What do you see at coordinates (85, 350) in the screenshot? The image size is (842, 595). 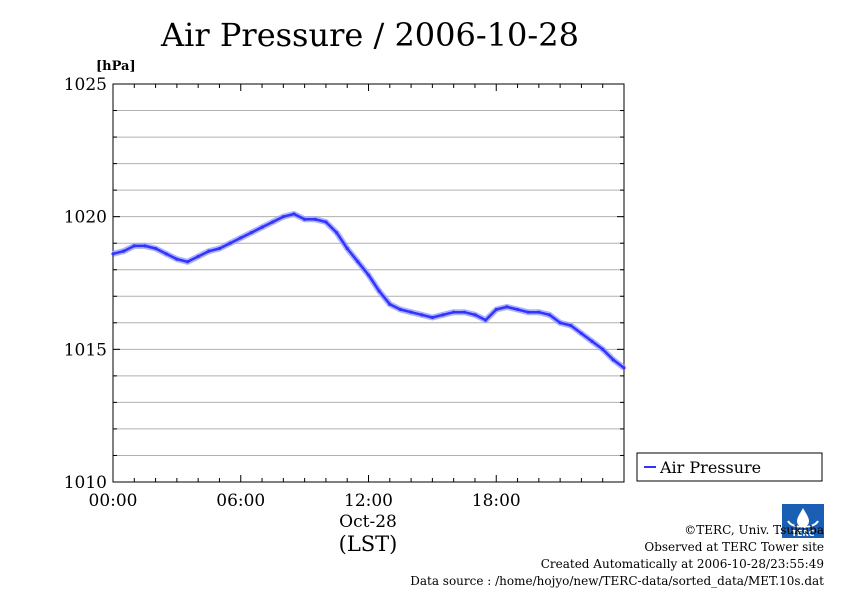 I see `y-tick-label-1015: 1015` at bounding box center [85, 350].